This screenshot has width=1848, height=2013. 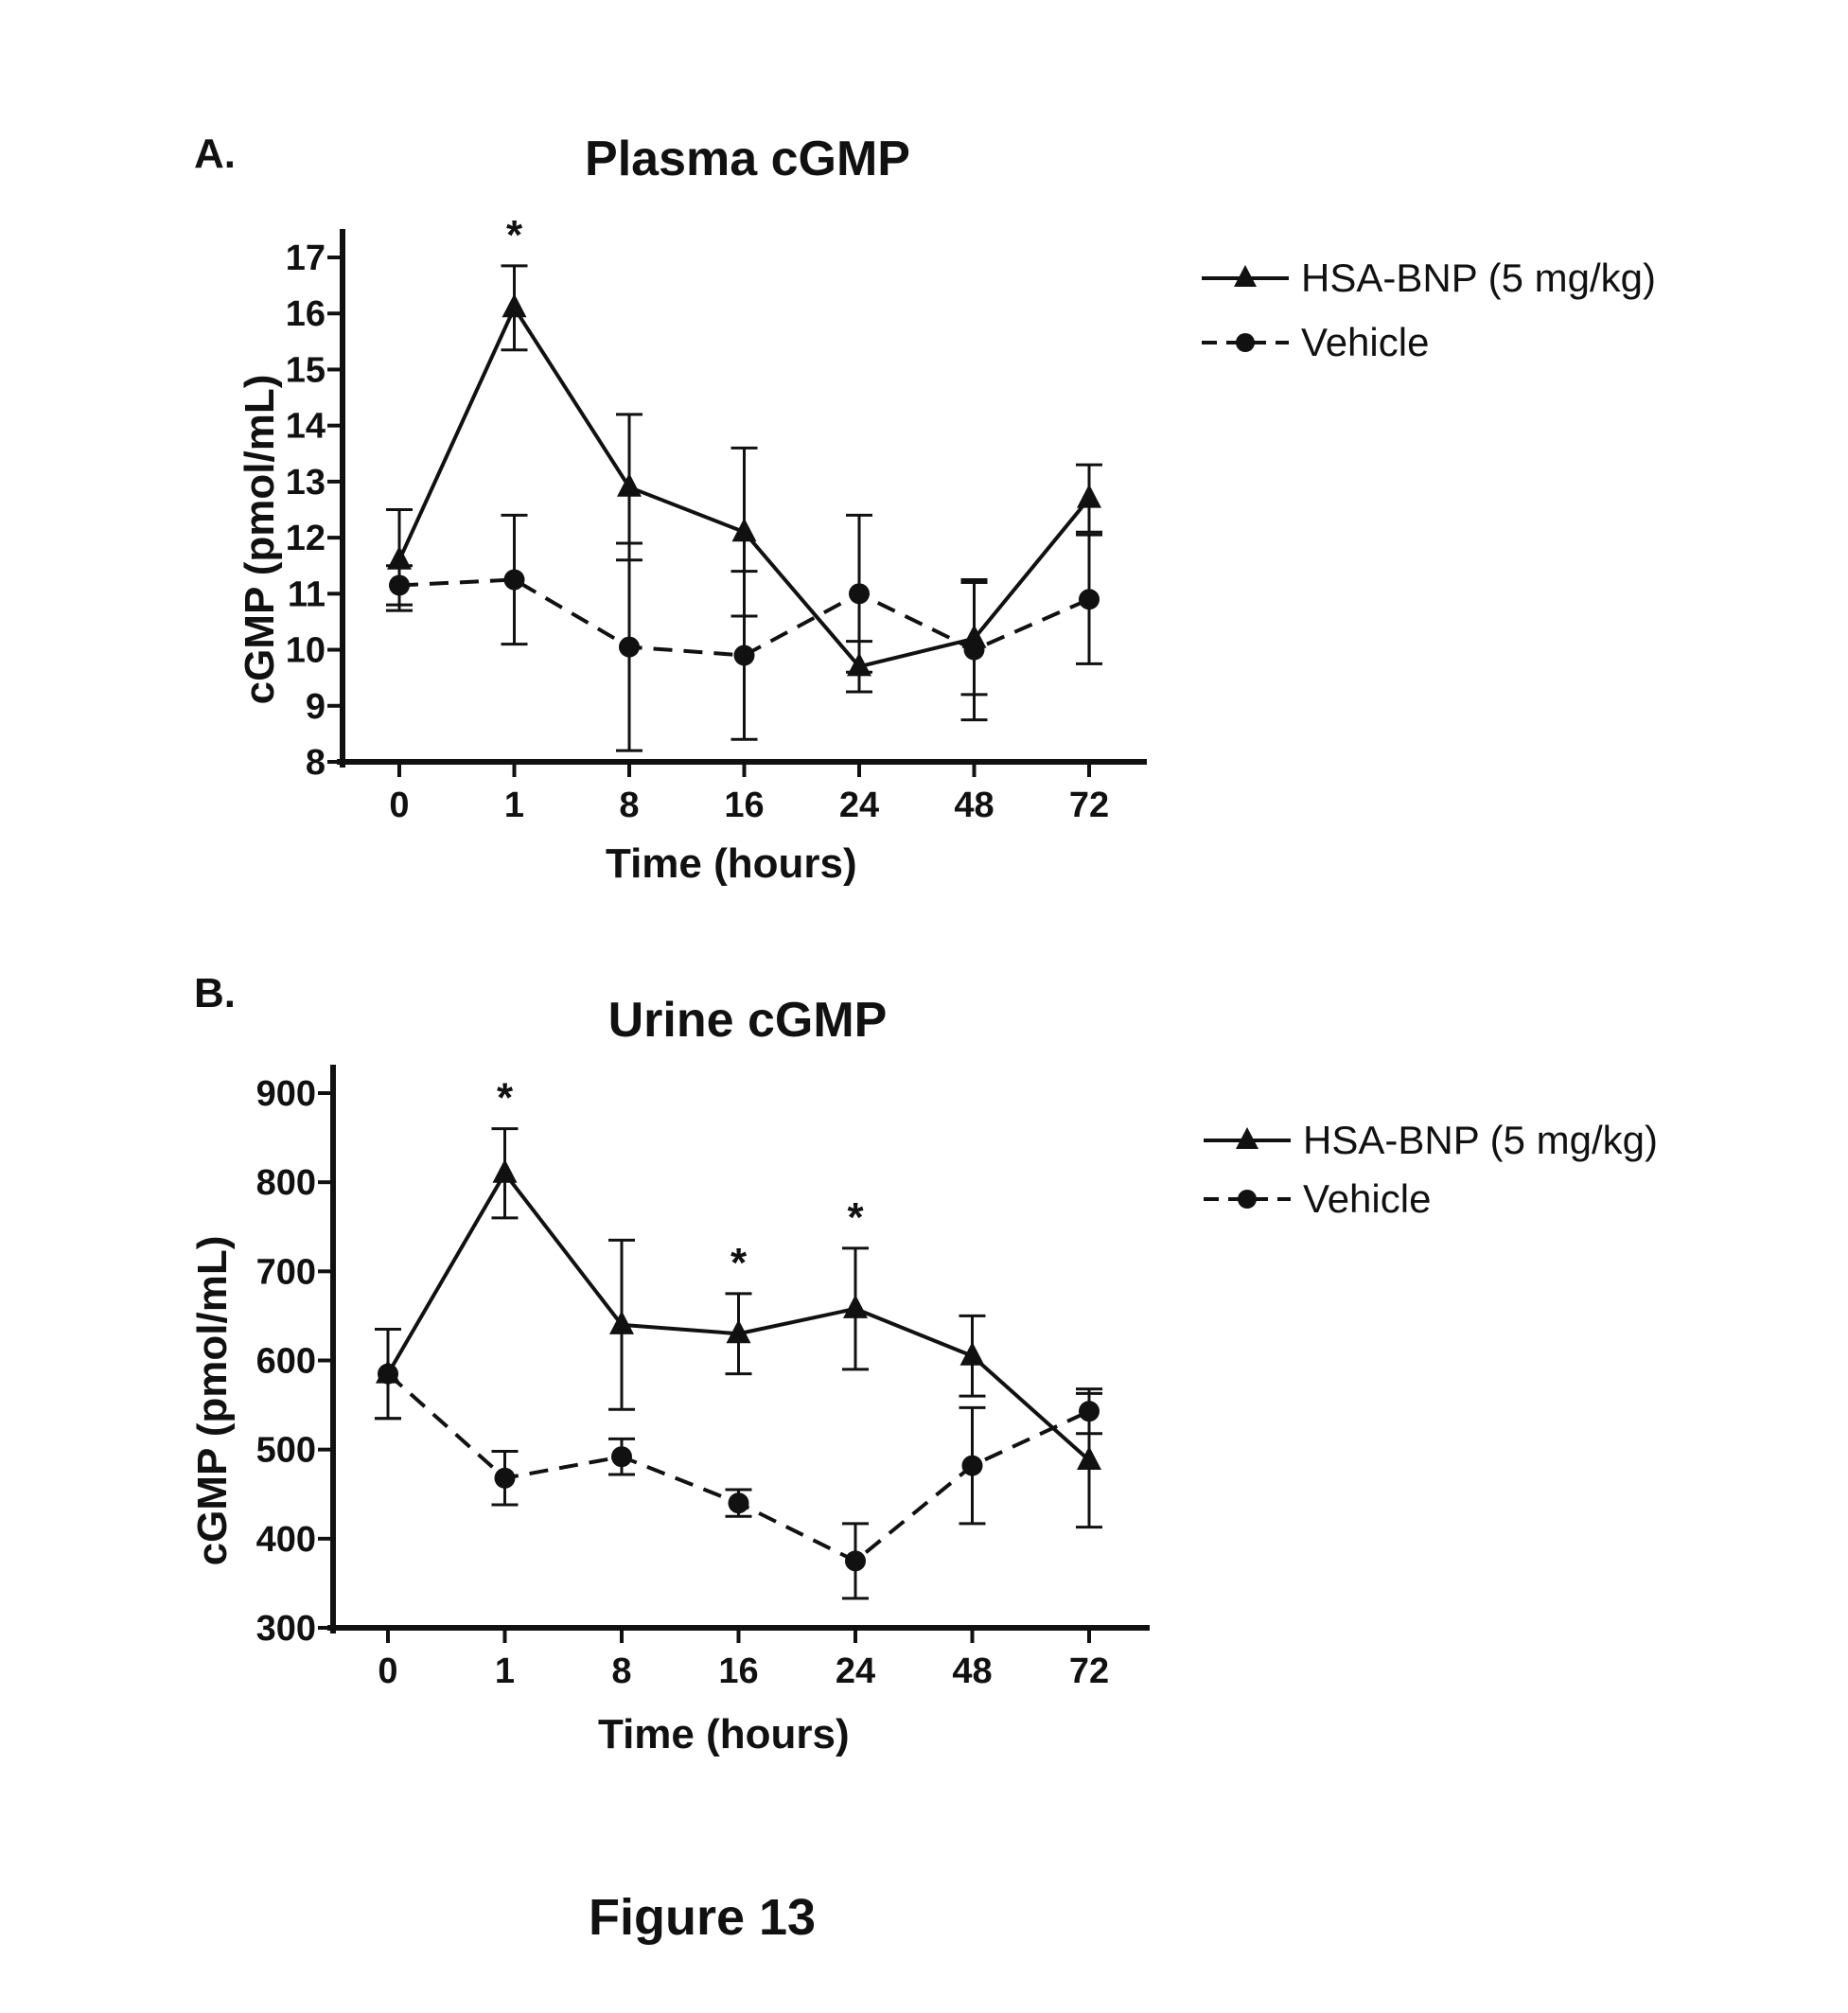 I want to click on legend-label: Vehicle, so click(x=1367, y=1198).